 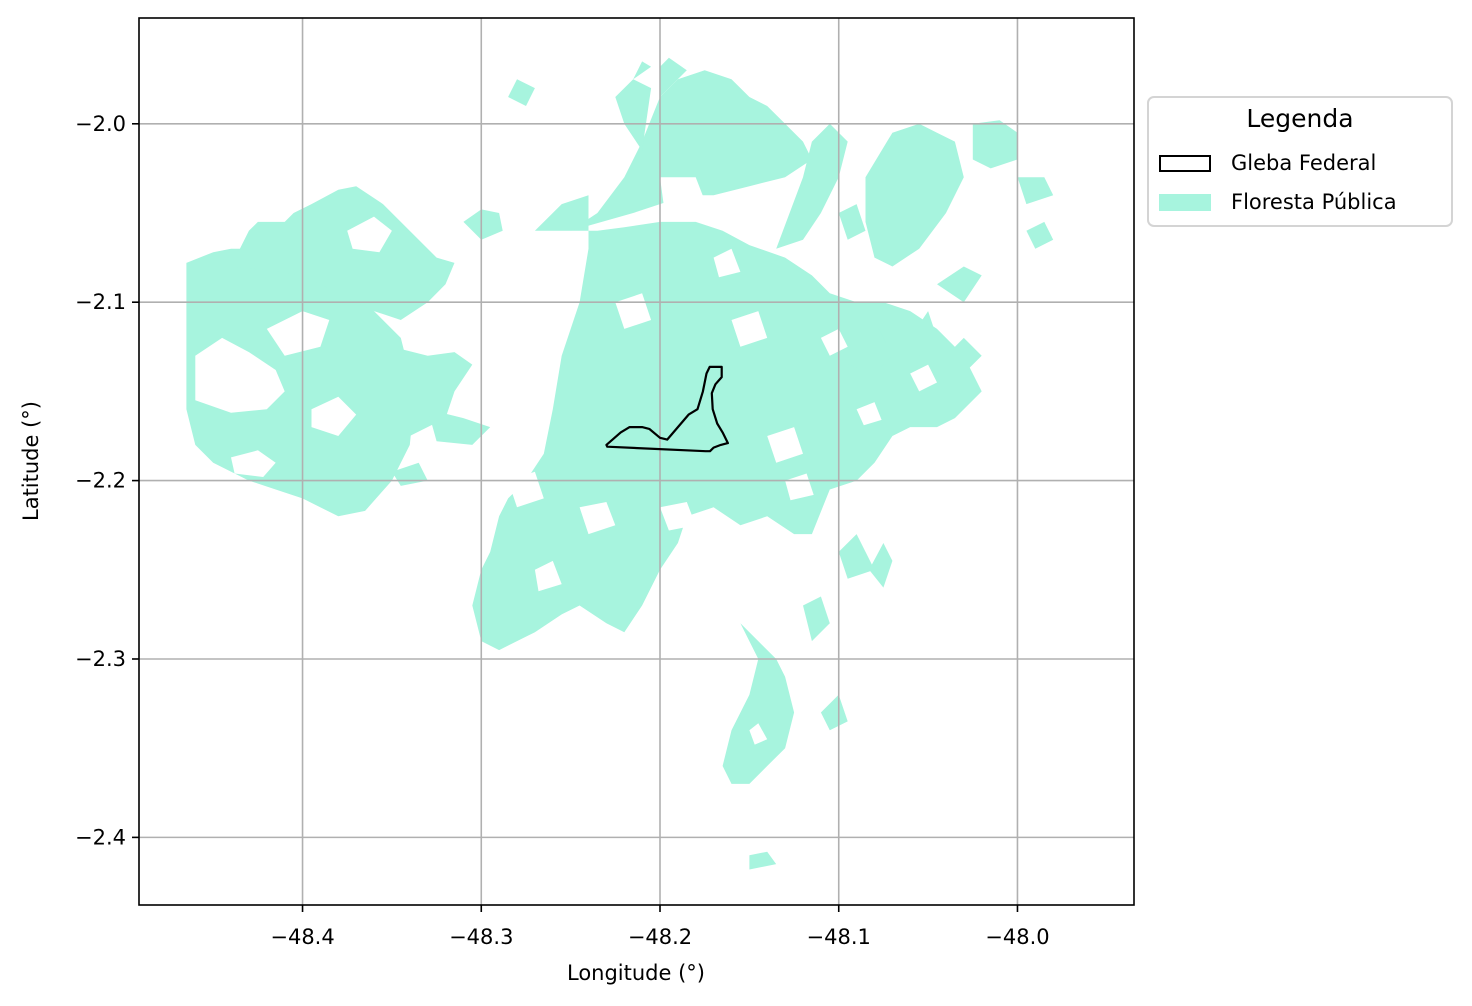 What do you see at coordinates (481, 937) in the screenshot?
I see `x-tick-label: −48.3` at bounding box center [481, 937].